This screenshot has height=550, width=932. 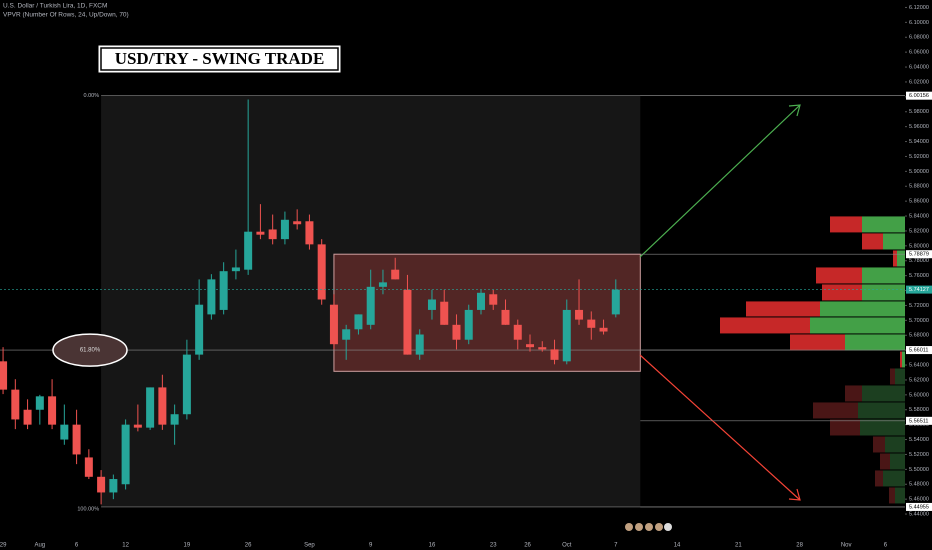 What do you see at coordinates (919, 425) in the screenshot?
I see `y-tick-label: 5.56000` at bounding box center [919, 425].